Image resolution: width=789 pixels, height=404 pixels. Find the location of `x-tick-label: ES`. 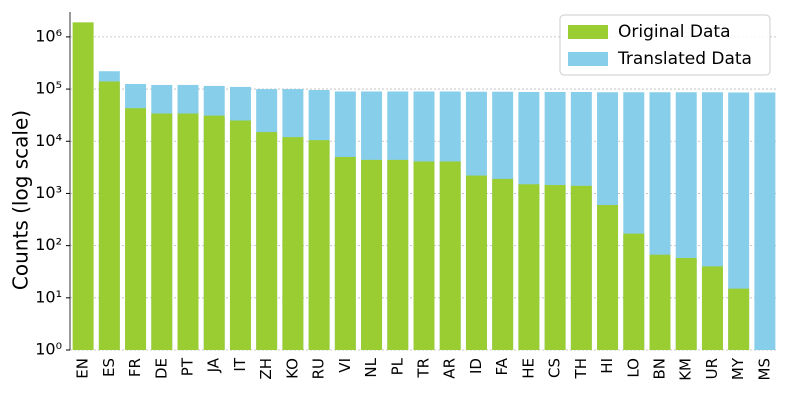

x-tick-label: ES is located at coordinates (109, 367).